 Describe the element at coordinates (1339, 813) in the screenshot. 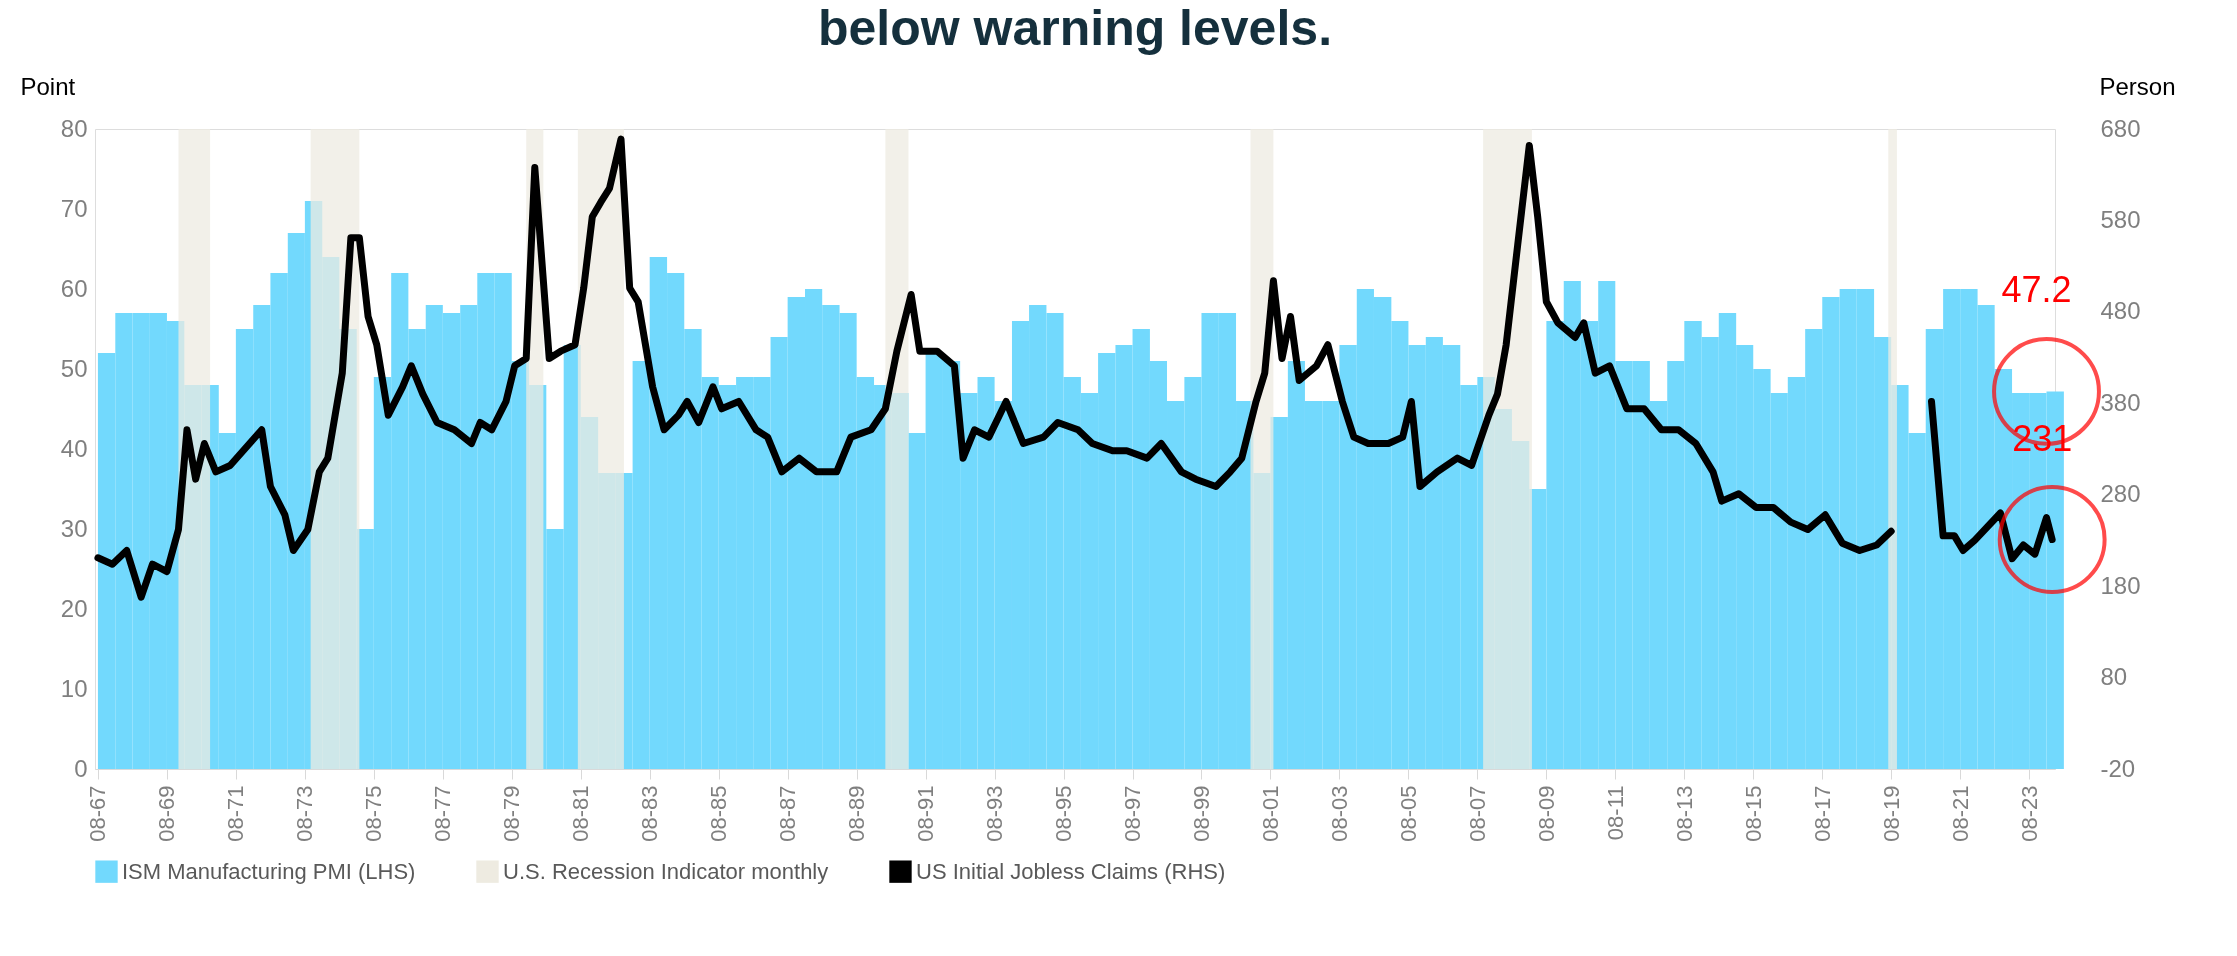

I see `x-tick-label: 08-03` at that location.